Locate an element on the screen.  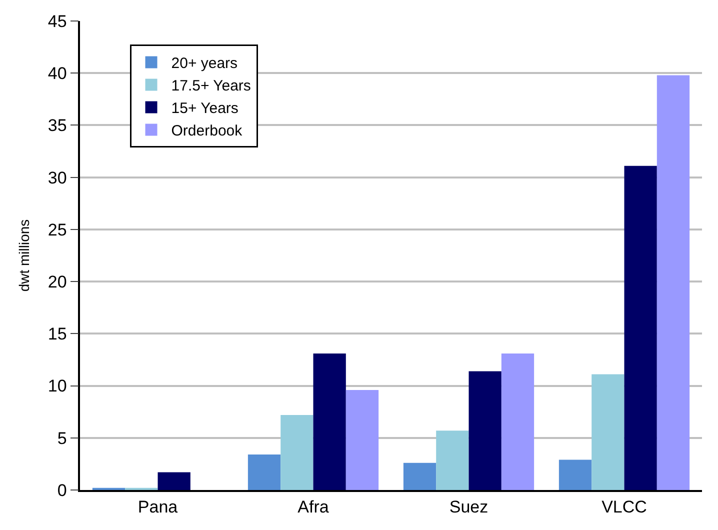
y-tick-label: 5 is located at coordinates (62, 438).